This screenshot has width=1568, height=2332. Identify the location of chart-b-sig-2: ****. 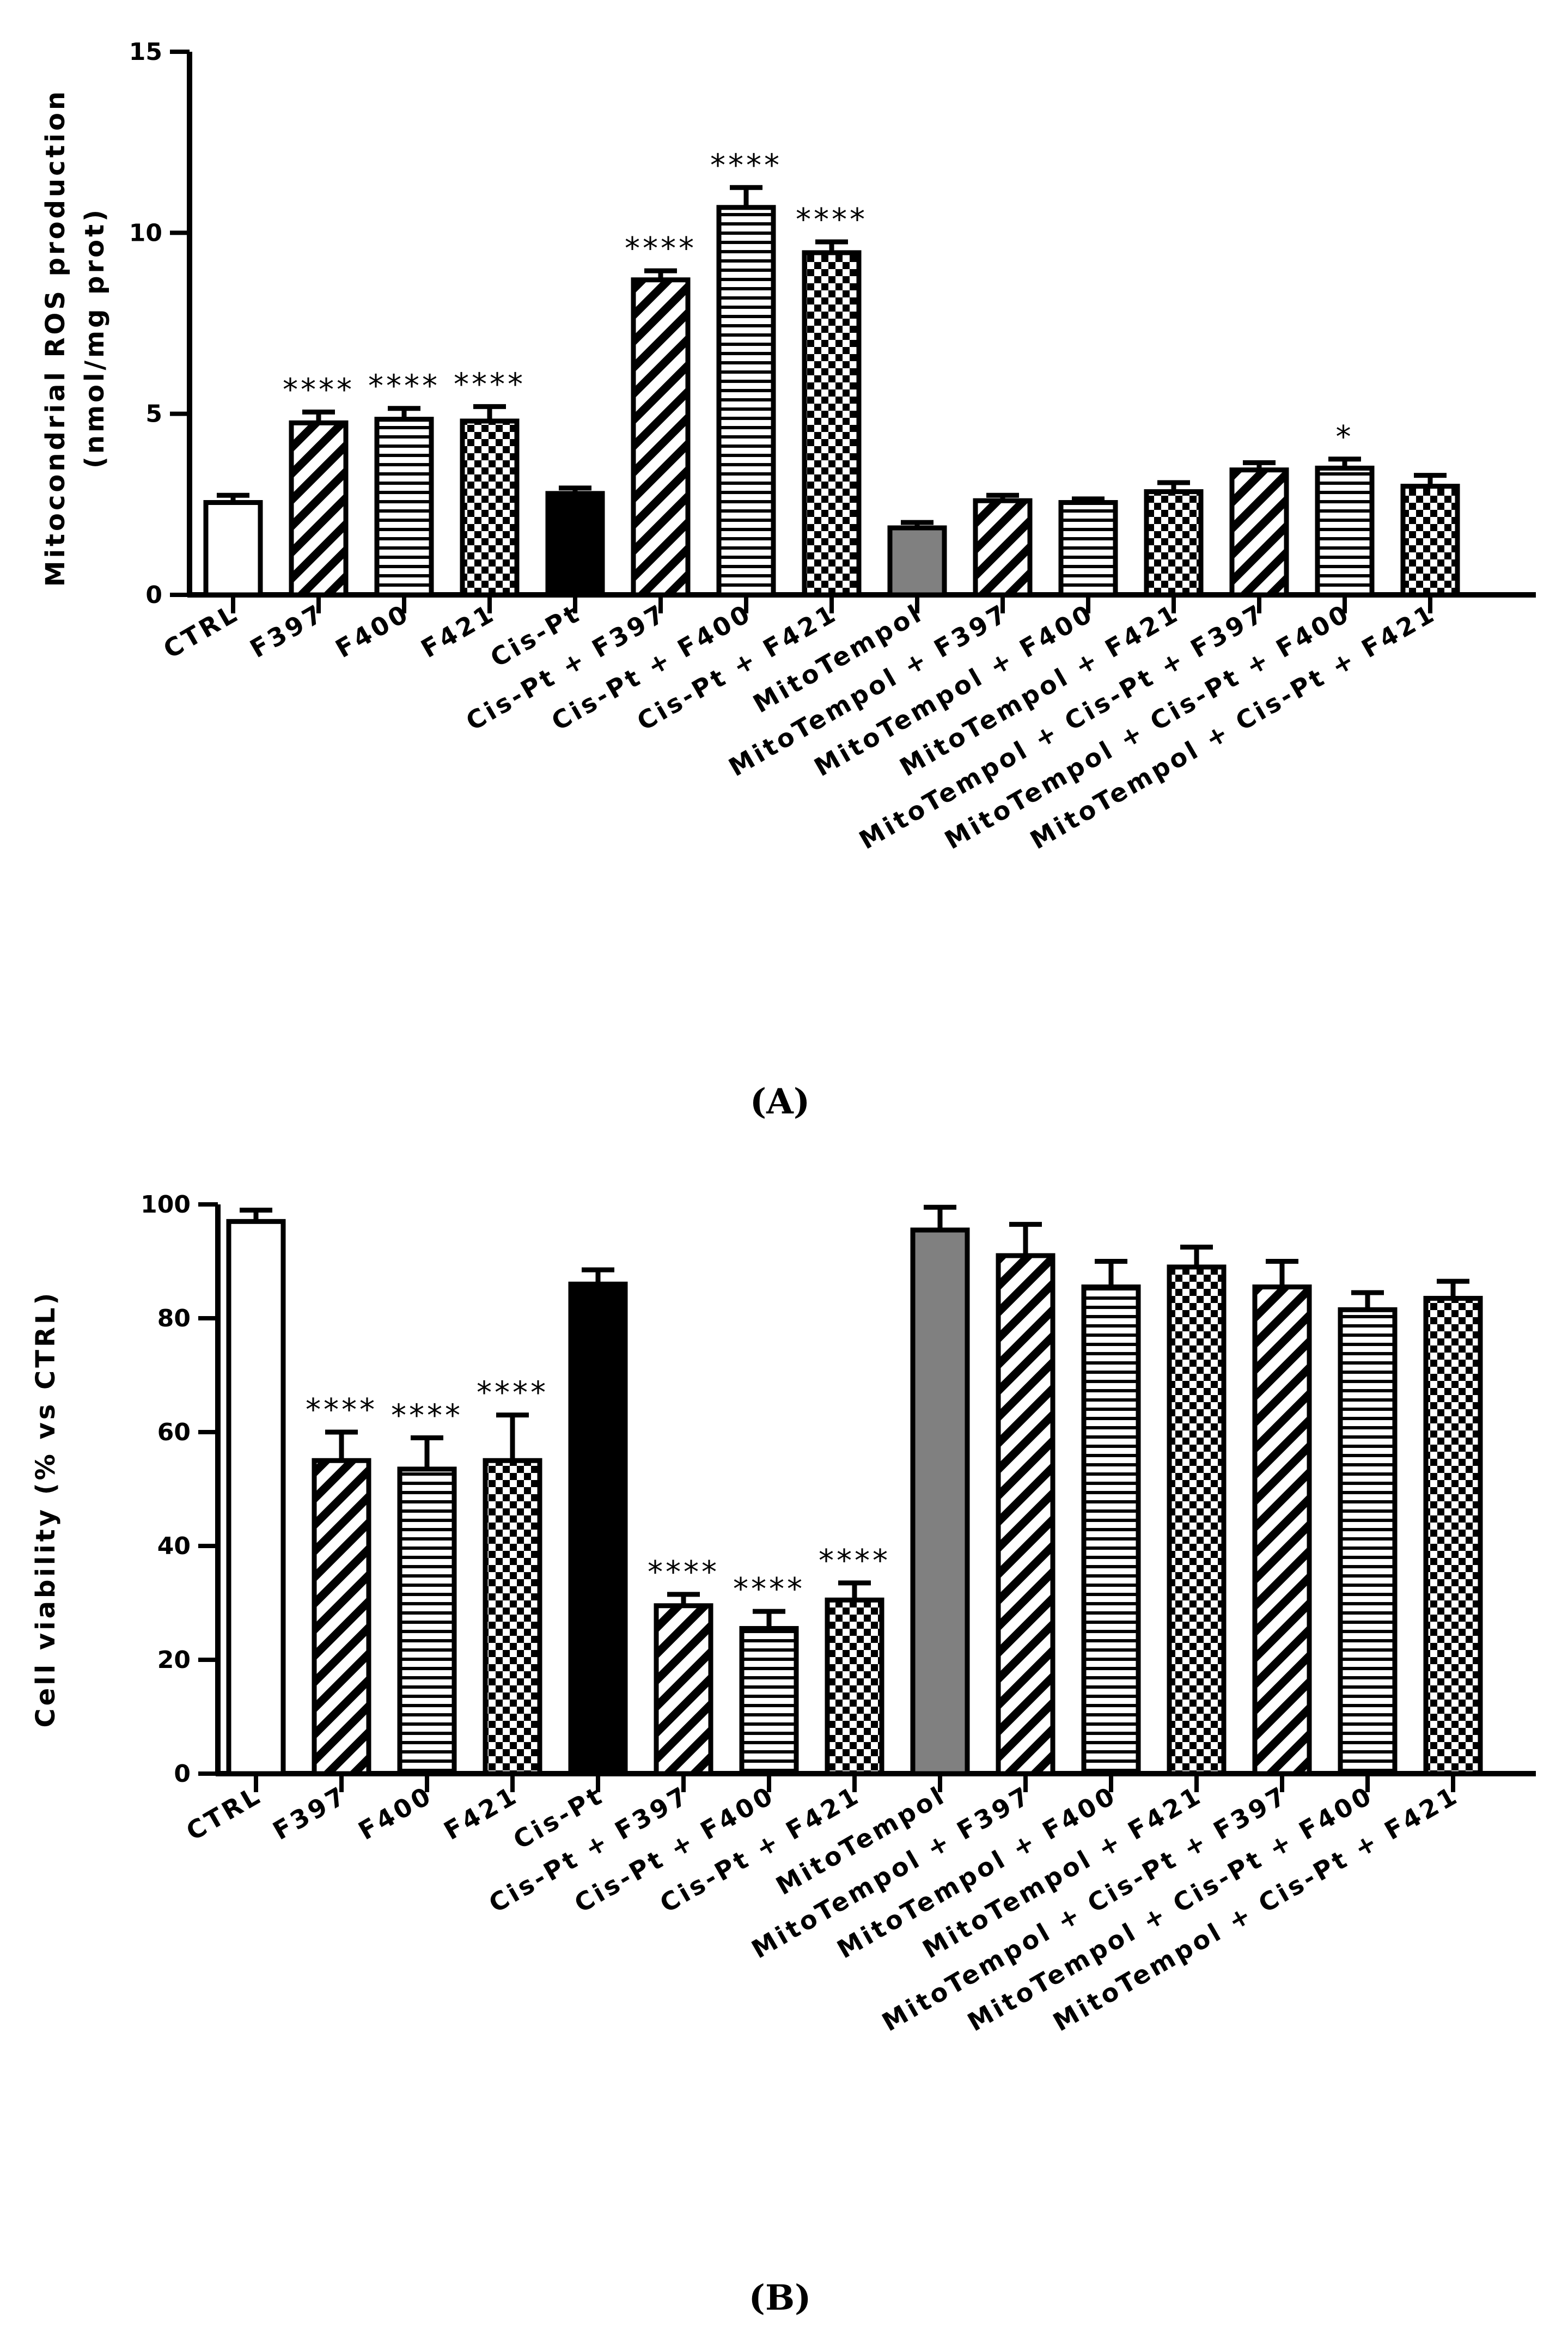
(427, 1415).